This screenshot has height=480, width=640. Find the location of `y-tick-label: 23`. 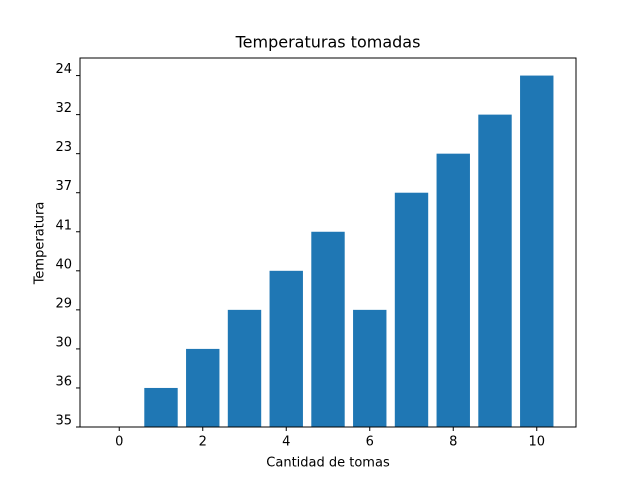

y-tick-label: 23 is located at coordinates (63, 147).